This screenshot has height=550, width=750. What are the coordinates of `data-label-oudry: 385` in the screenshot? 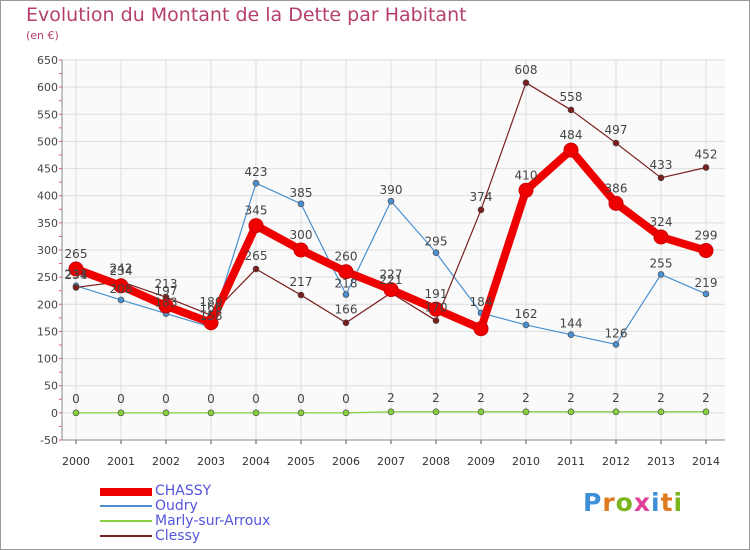 It's located at (301, 193).